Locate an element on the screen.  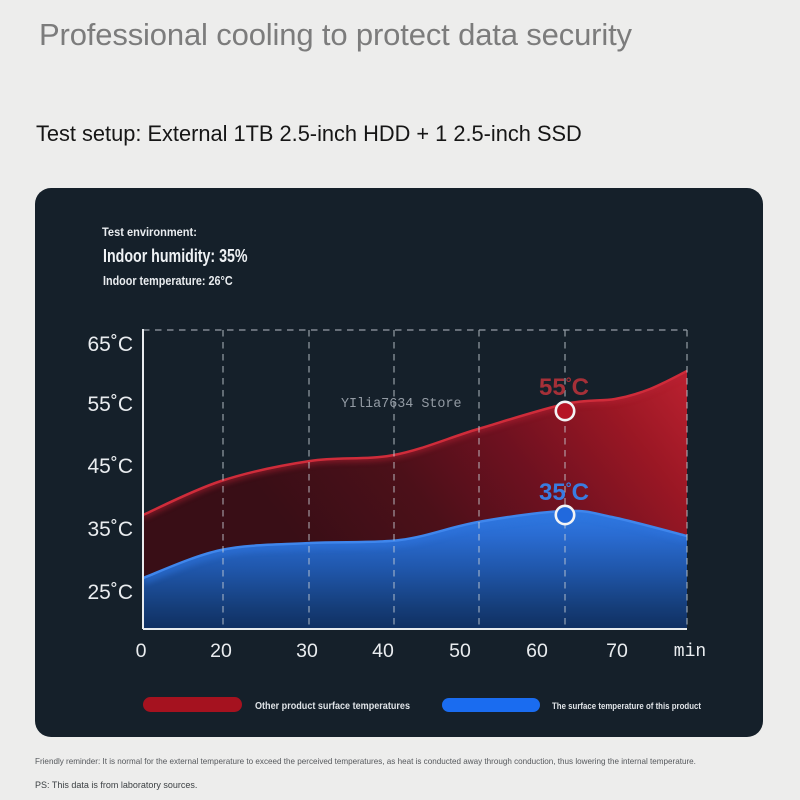
svg-text:Other product surface temperat: Other product surface temperatures is located at coordinates (332, 706).